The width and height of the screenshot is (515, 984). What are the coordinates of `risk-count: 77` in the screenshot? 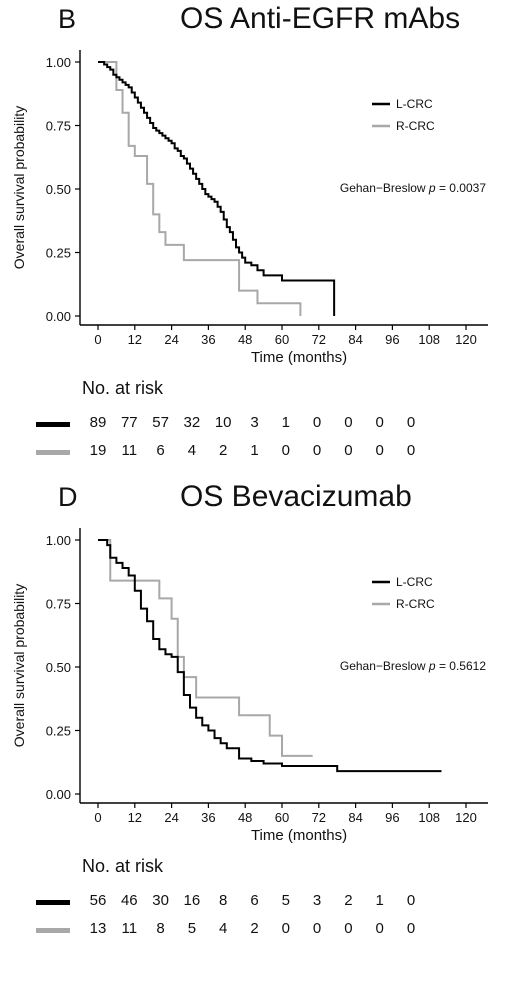 It's located at (129, 422).